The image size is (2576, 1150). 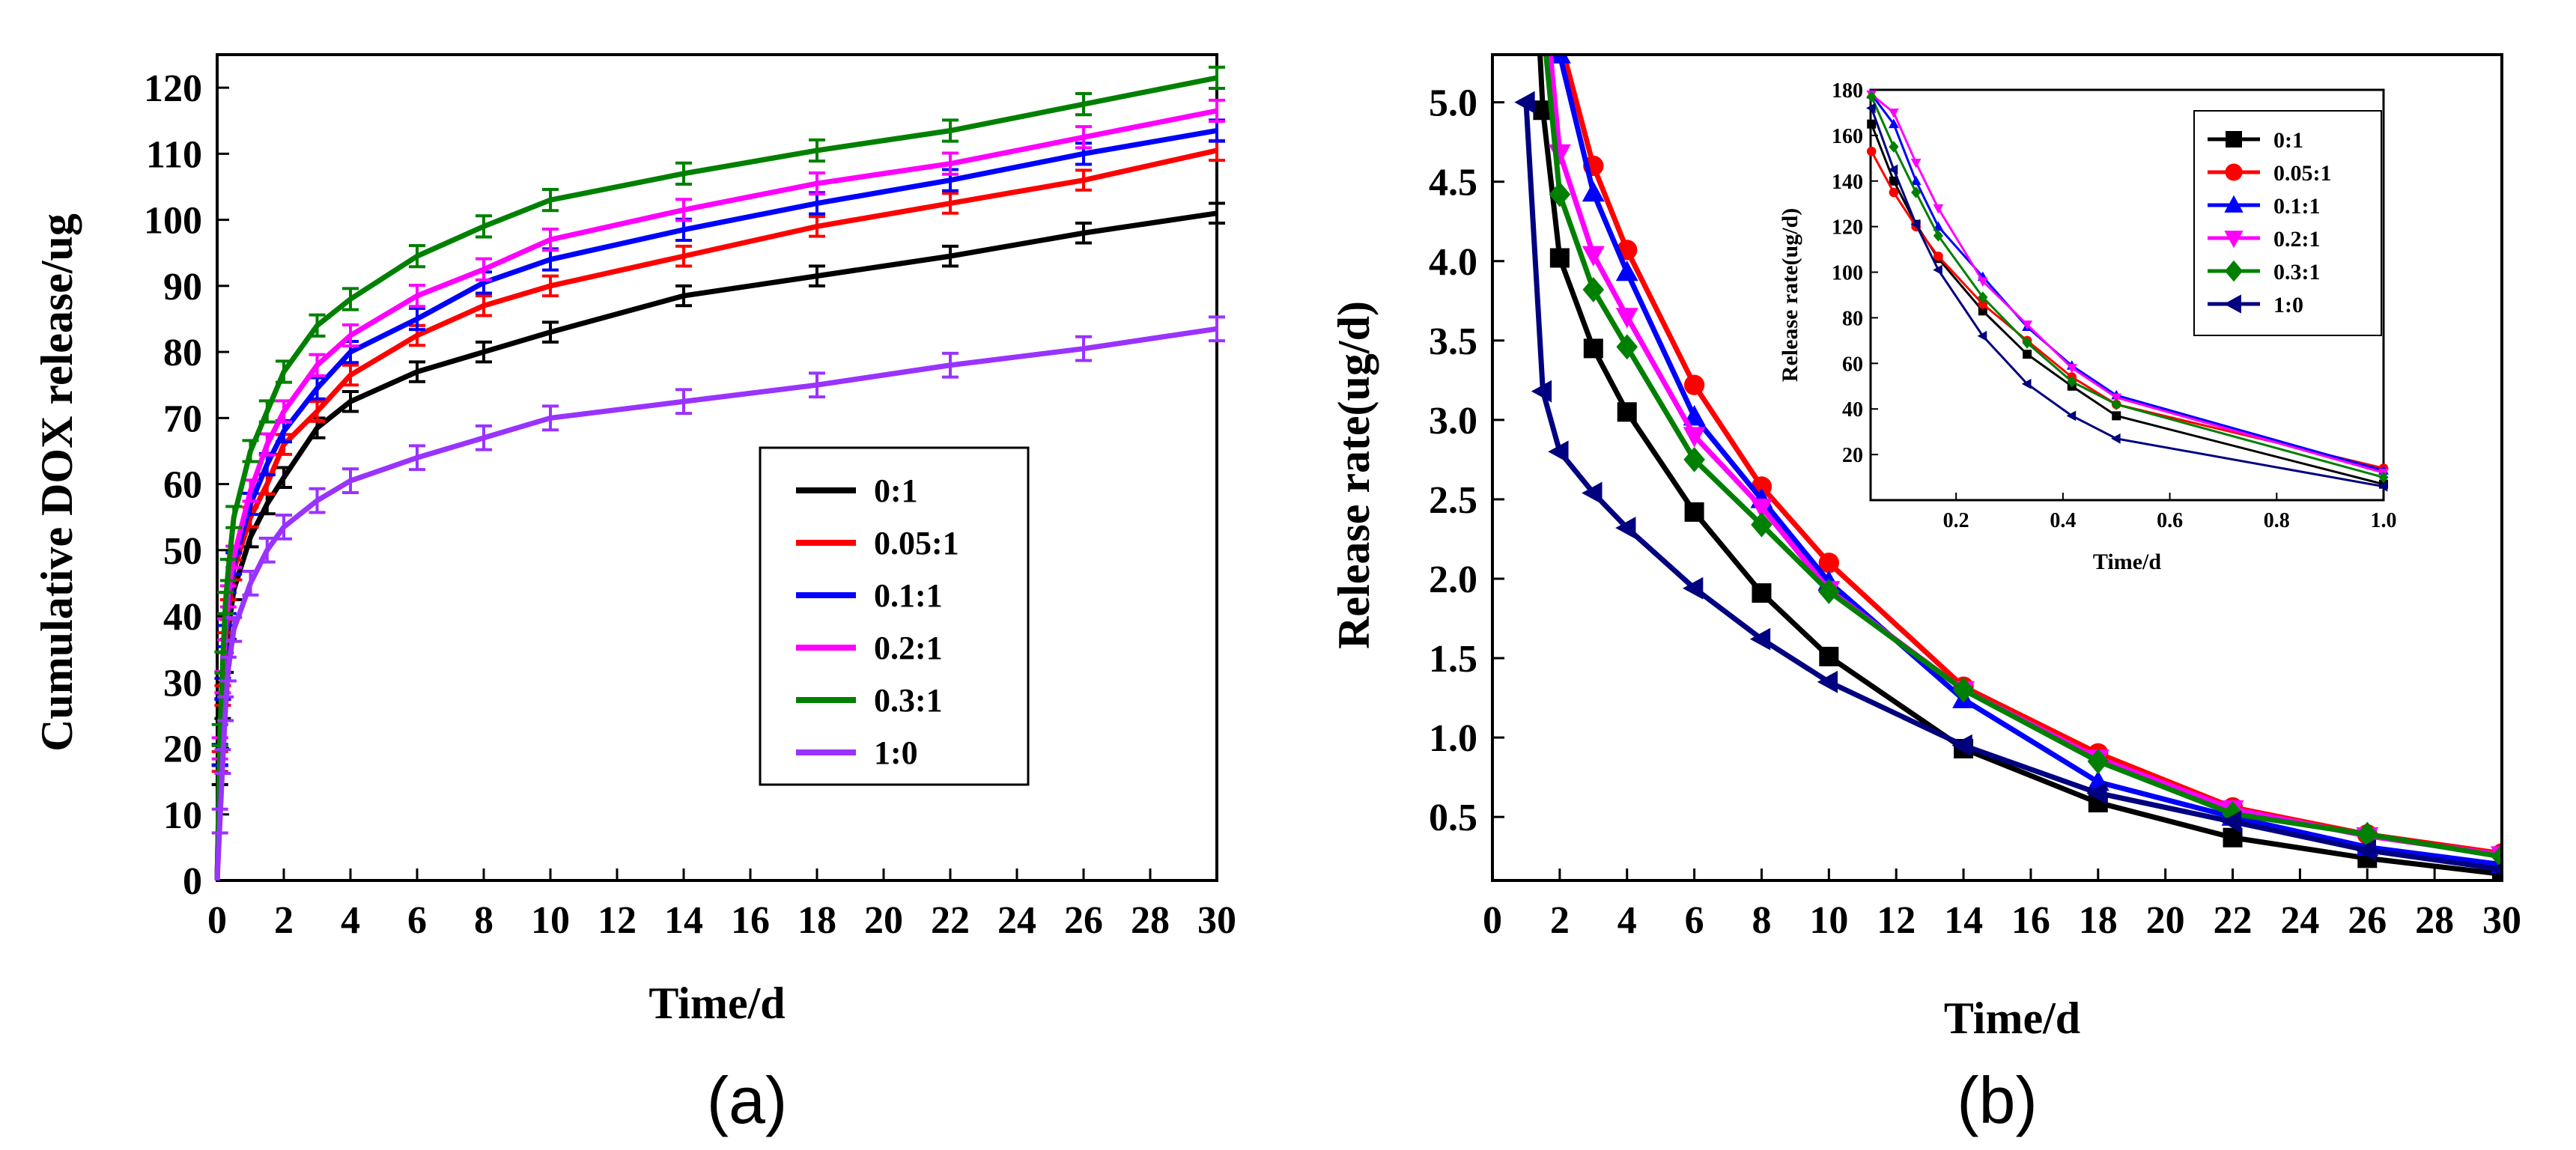 What do you see at coordinates (1852, 318) in the screenshot?
I see `inset-ytick-label: 80` at bounding box center [1852, 318].